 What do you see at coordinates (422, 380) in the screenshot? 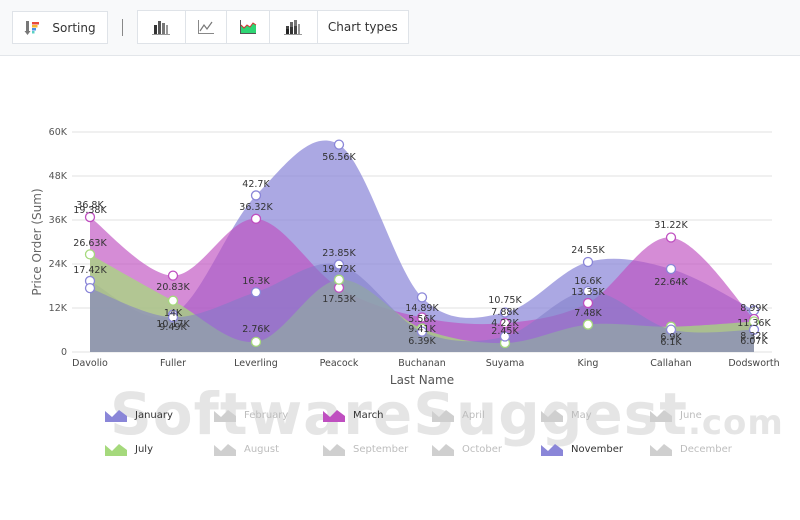
I see `x-axis-title: Last Name` at bounding box center [422, 380].